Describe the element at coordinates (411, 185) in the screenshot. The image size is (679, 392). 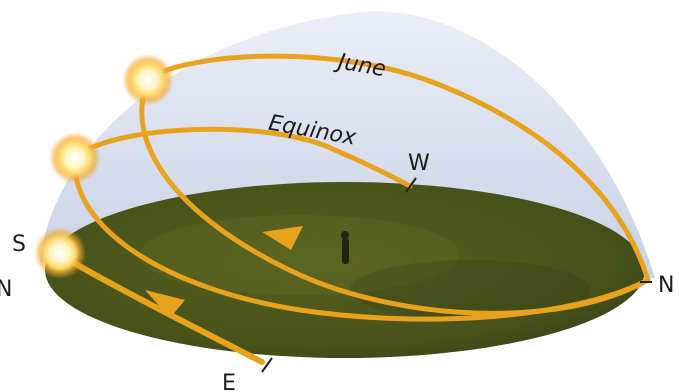
I see `west-tick` at that location.